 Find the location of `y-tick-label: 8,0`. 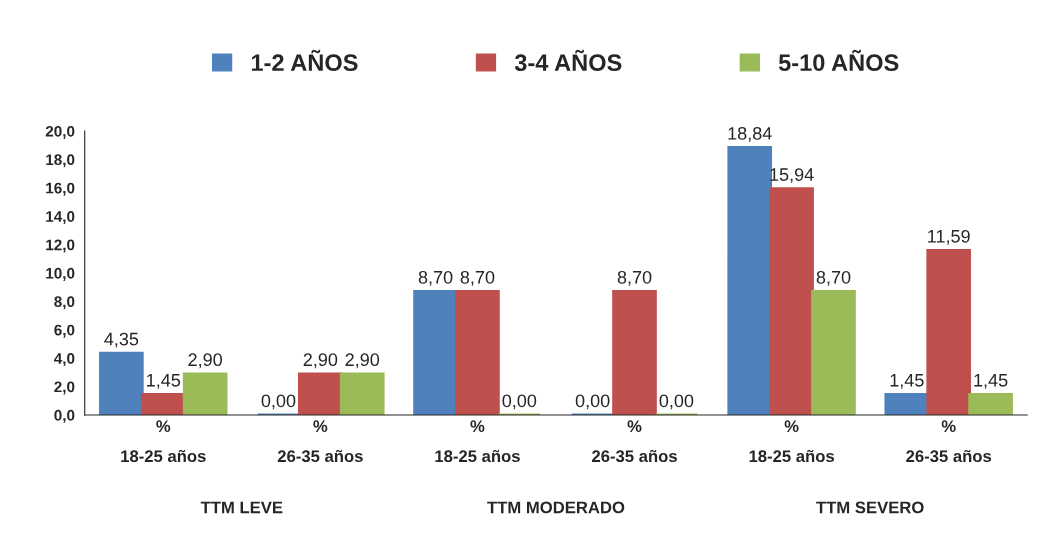

y-tick-label: 8,0 is located at coordinates (64, 303).